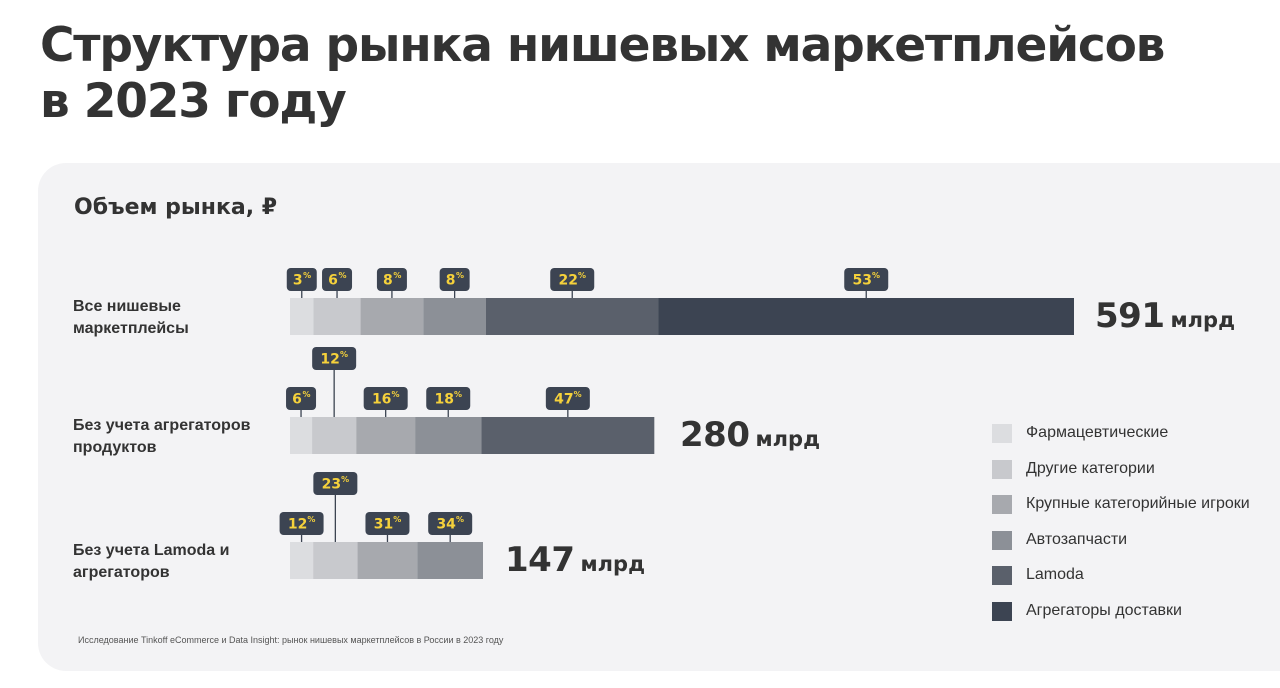 Image resolution: width=1280 pixels, height=688 pixels. What do you see at coordinates (563, 400) in the screenshot?
I see `data-label-value: 47` at bounding box center [563, 400].